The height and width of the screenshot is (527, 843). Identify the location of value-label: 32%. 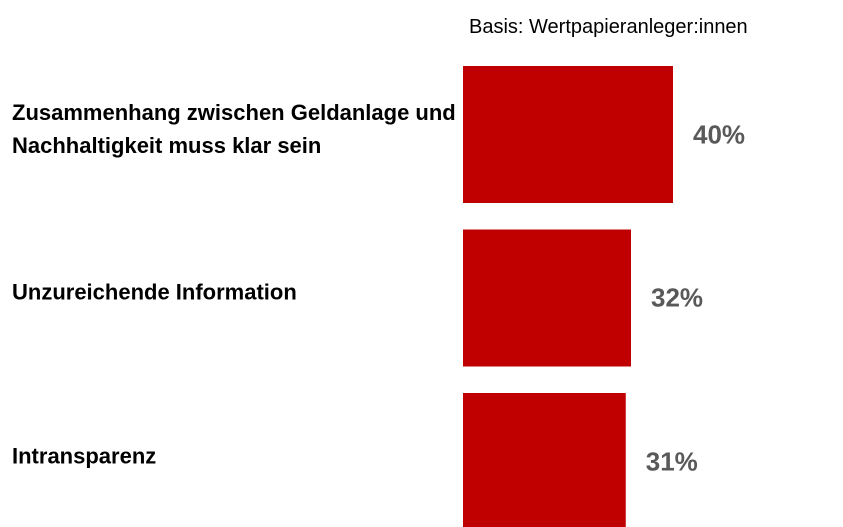
(677, 297).